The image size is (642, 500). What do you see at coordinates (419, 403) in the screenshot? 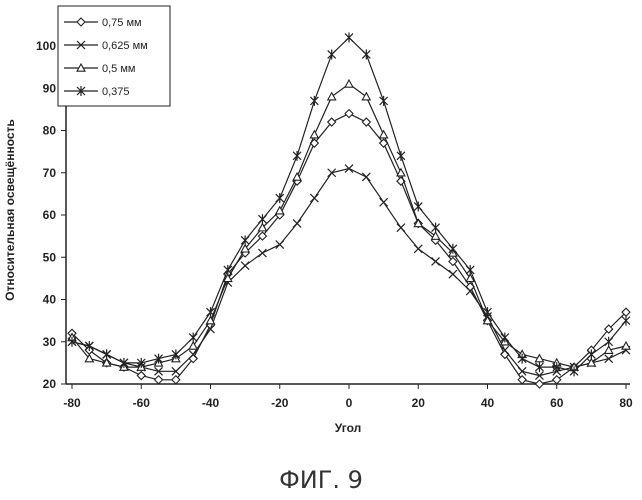
I see `x-tick-label: 20` at bounding box center [419, 403].